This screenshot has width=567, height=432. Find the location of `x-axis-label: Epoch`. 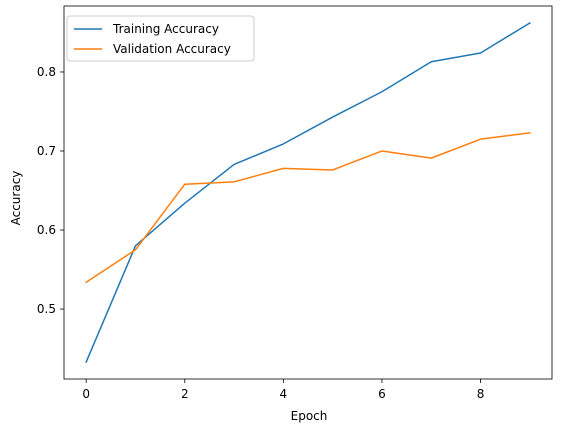

x-axis-label: Epoch is located at coordinates (309, 416).